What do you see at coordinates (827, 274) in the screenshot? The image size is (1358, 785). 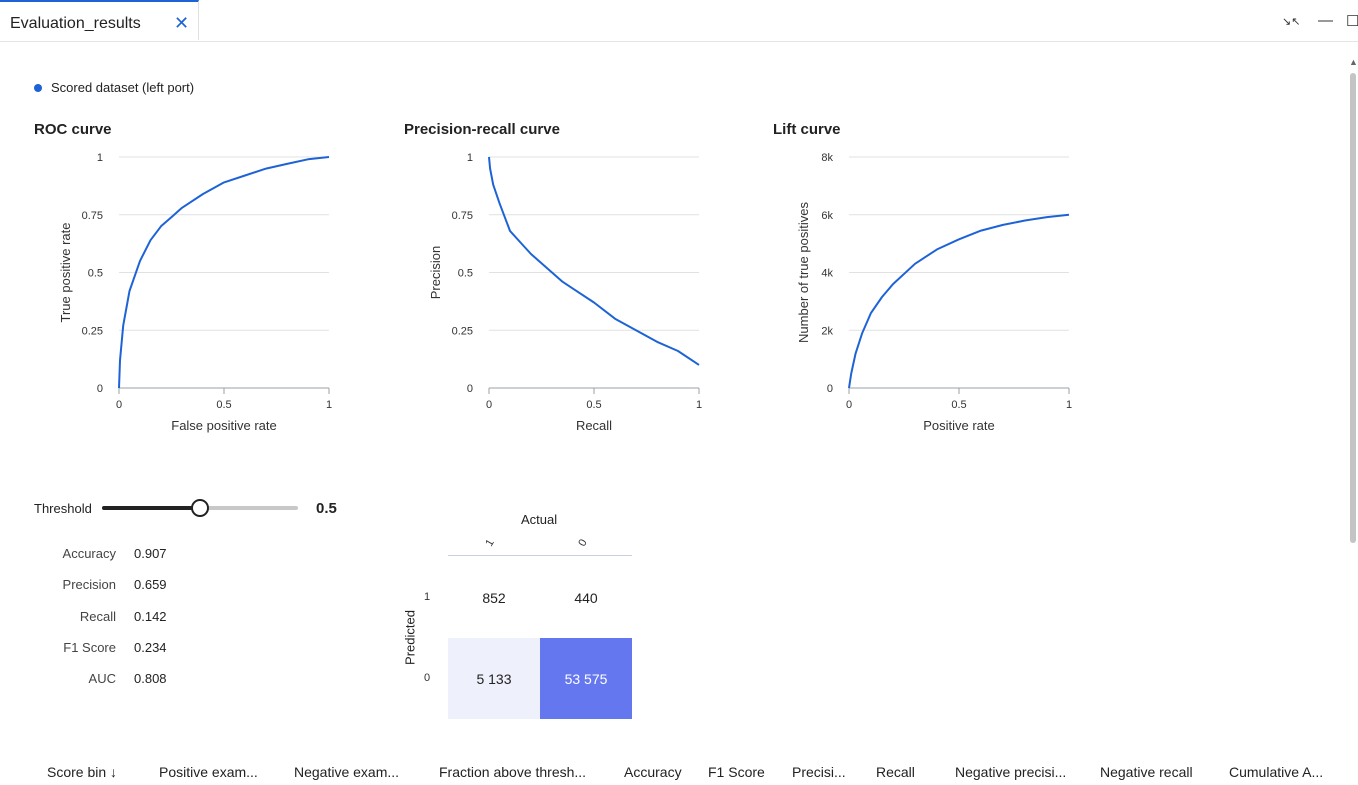 I see `y-tick-label: 4k` at bounding box center [827, 274].